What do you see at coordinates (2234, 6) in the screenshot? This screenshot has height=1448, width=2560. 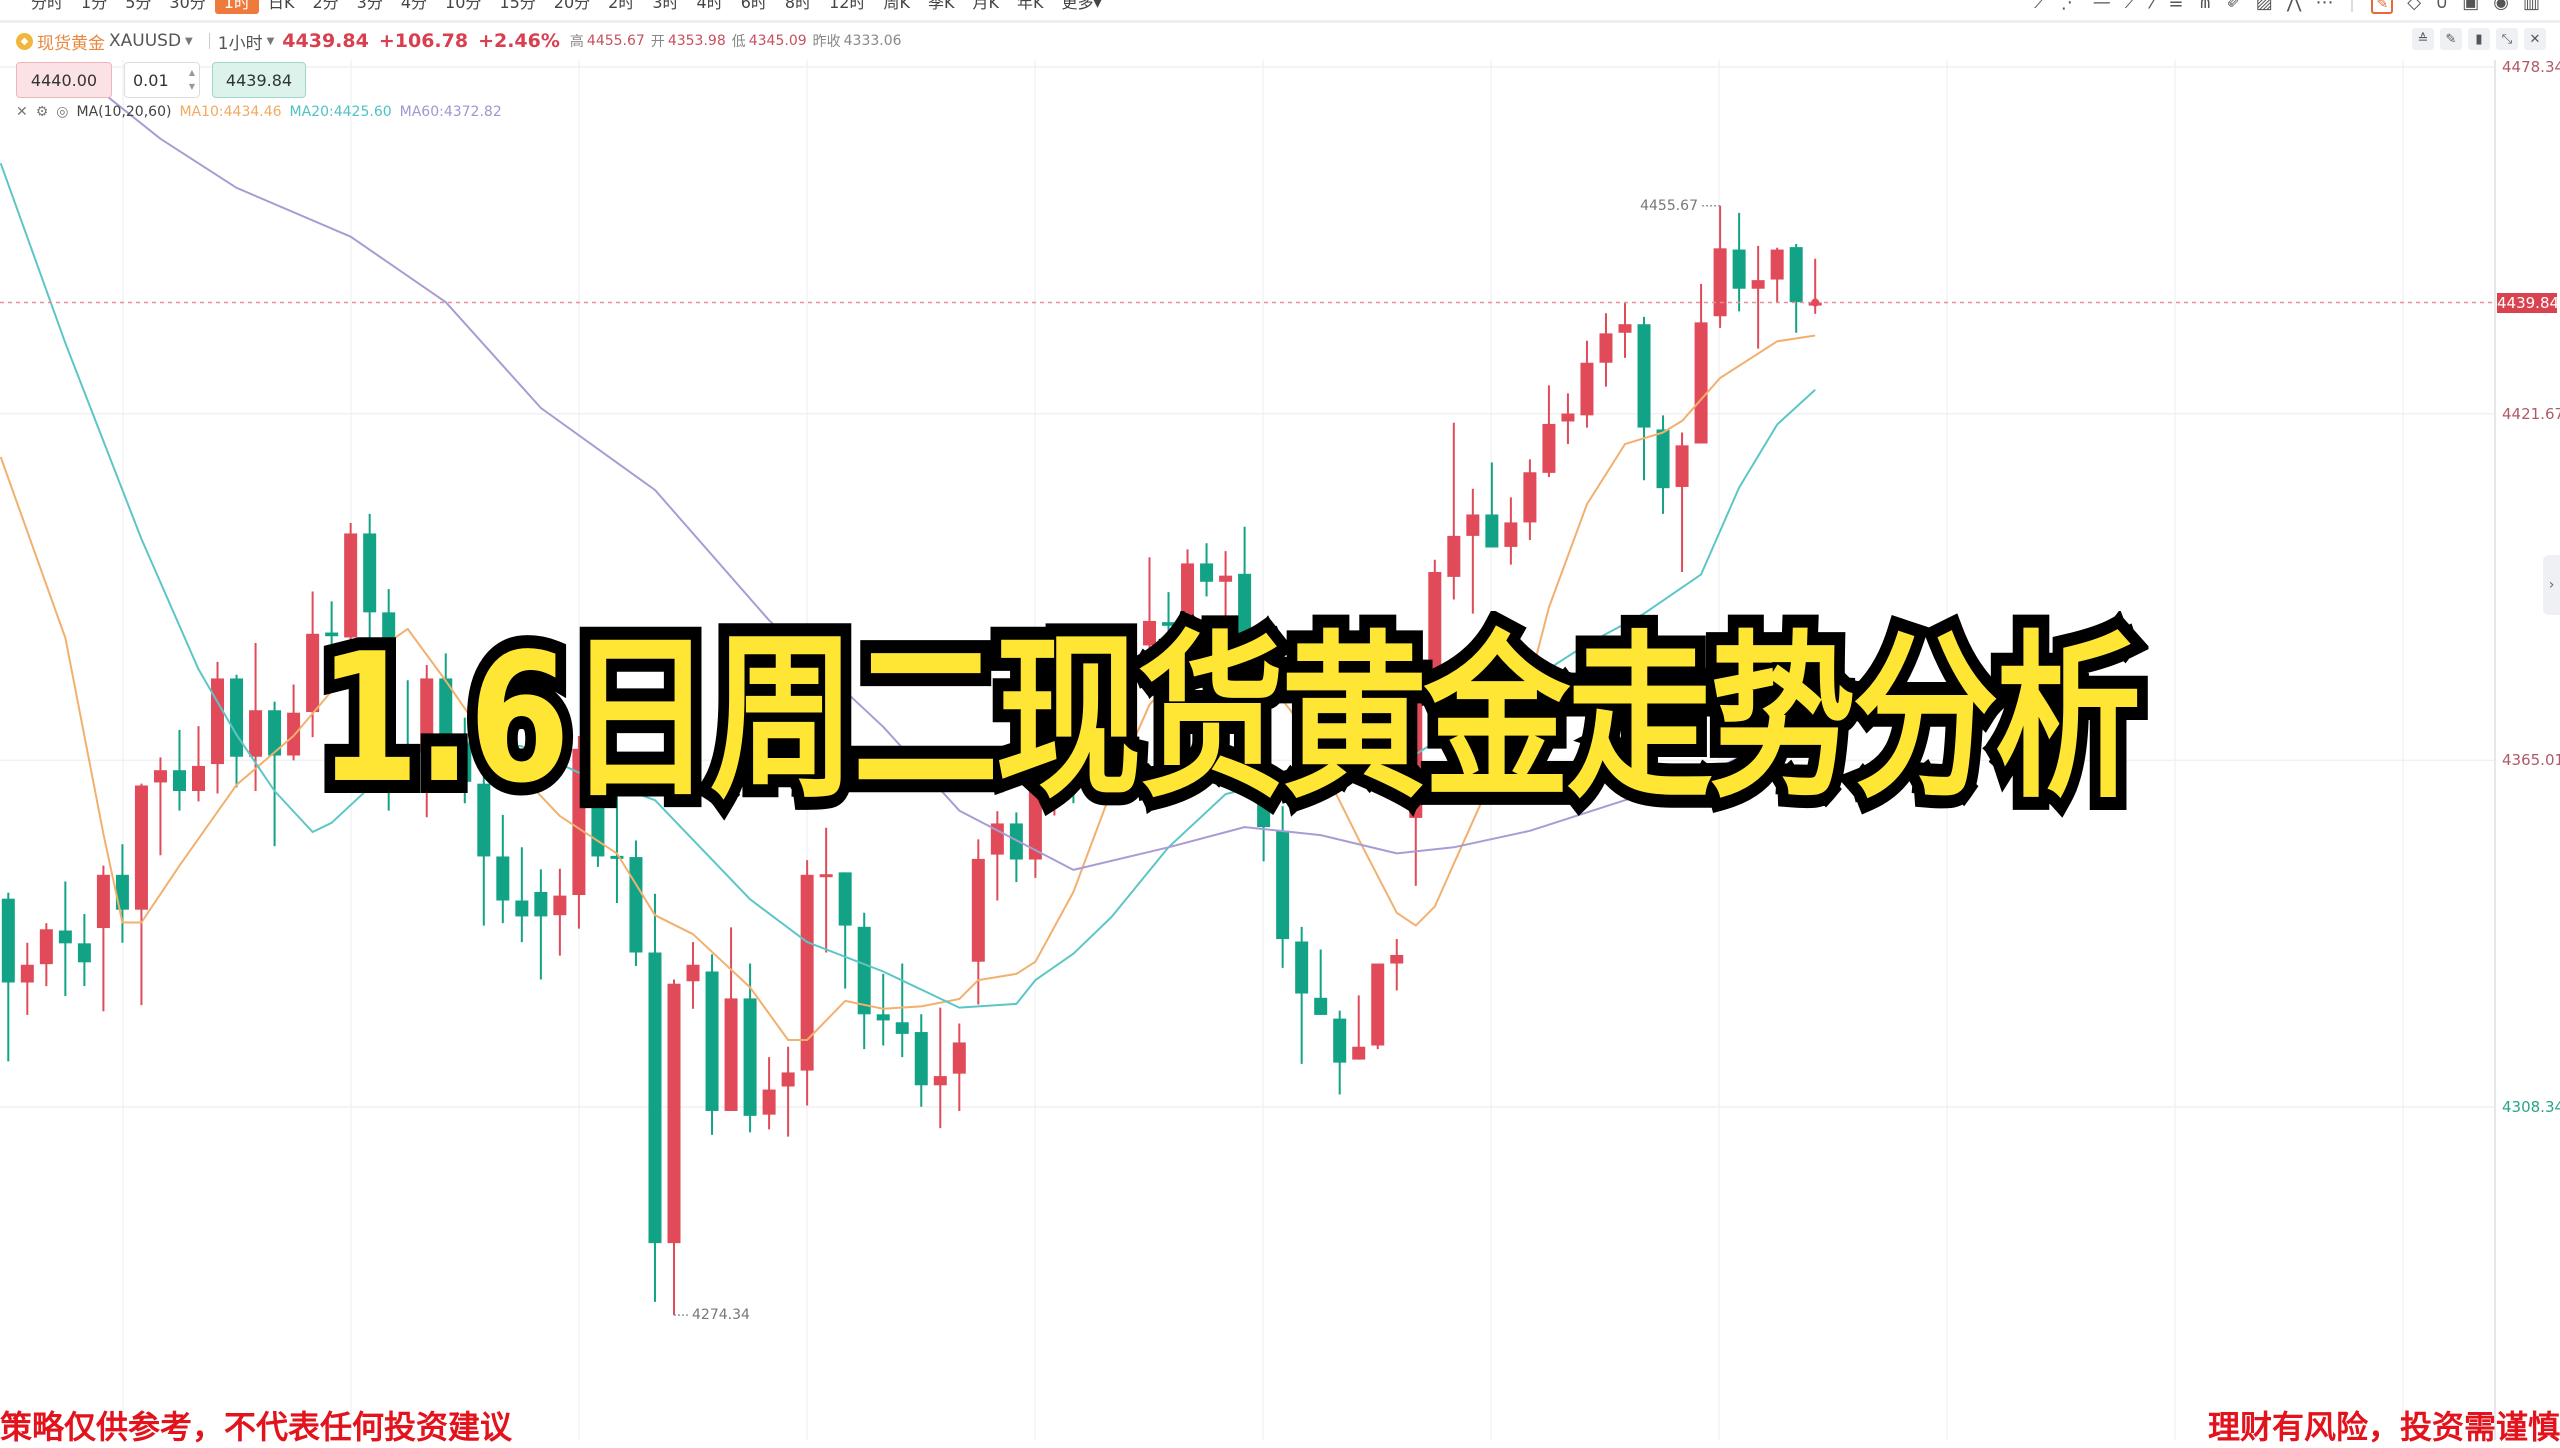 I see `brush-icon: ✐` at bounding box center [2234, 6].